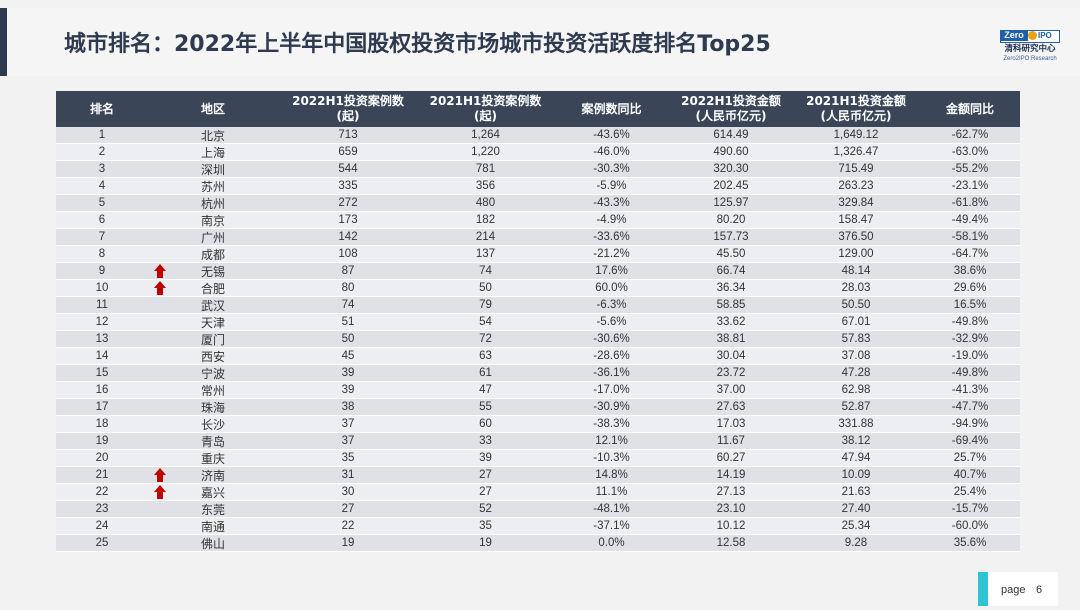 Image resolution: width=1080 pixels, height=610 pixels. I want to click on column-header: 地区, so click(213, 109).